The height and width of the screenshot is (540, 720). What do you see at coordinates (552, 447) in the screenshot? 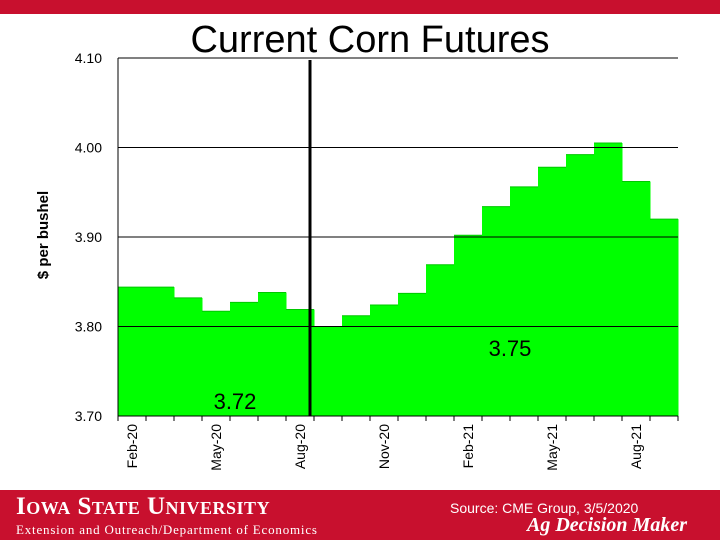
I see `x-tick-label: May-21` at bounding box center [552, 447].